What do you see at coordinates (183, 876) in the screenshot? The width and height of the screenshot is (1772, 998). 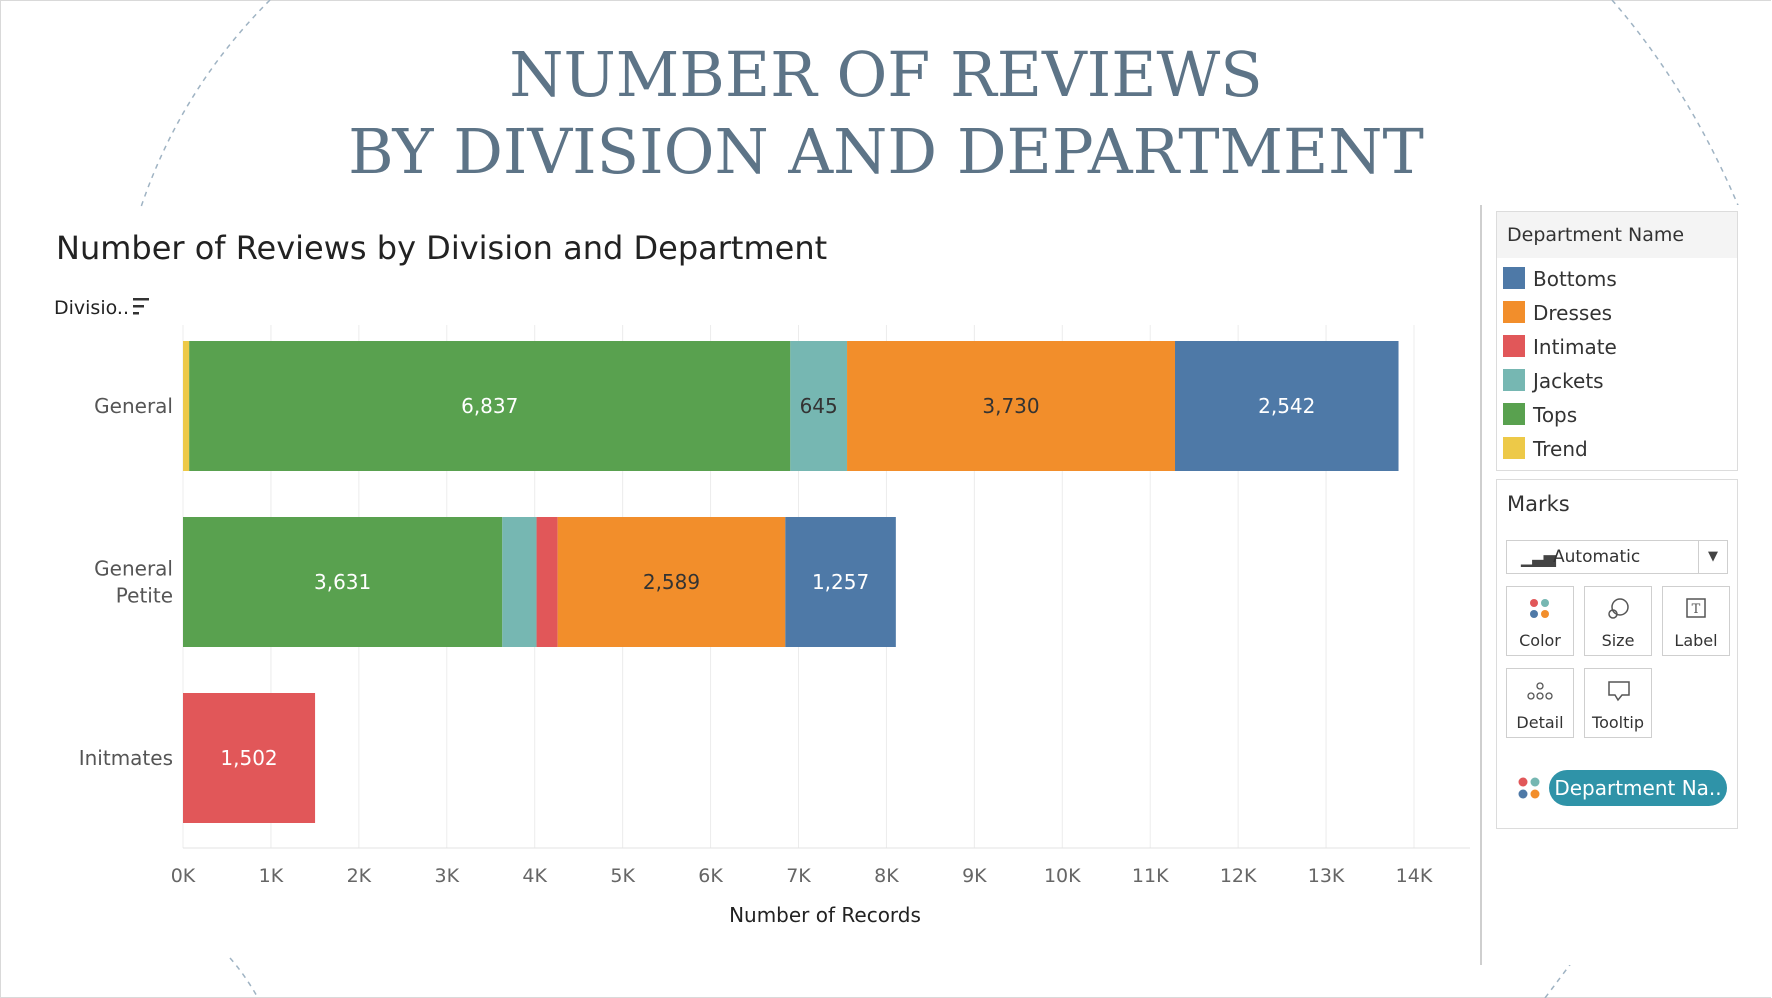 I see `x-tick-label: 0K` at bounding box center [183, 876].